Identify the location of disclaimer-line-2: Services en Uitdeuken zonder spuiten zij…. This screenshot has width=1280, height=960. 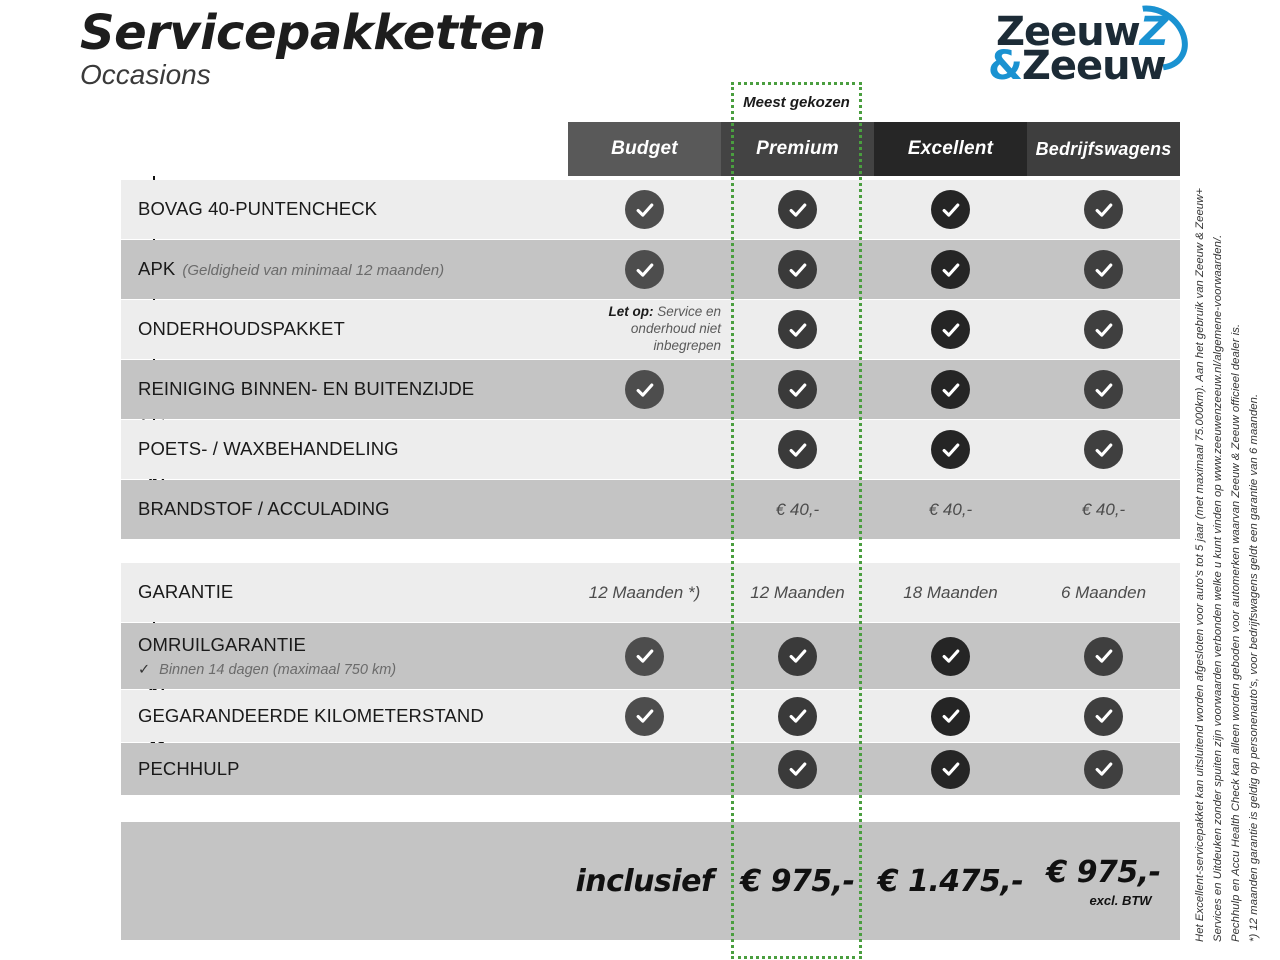
(1218, 588).